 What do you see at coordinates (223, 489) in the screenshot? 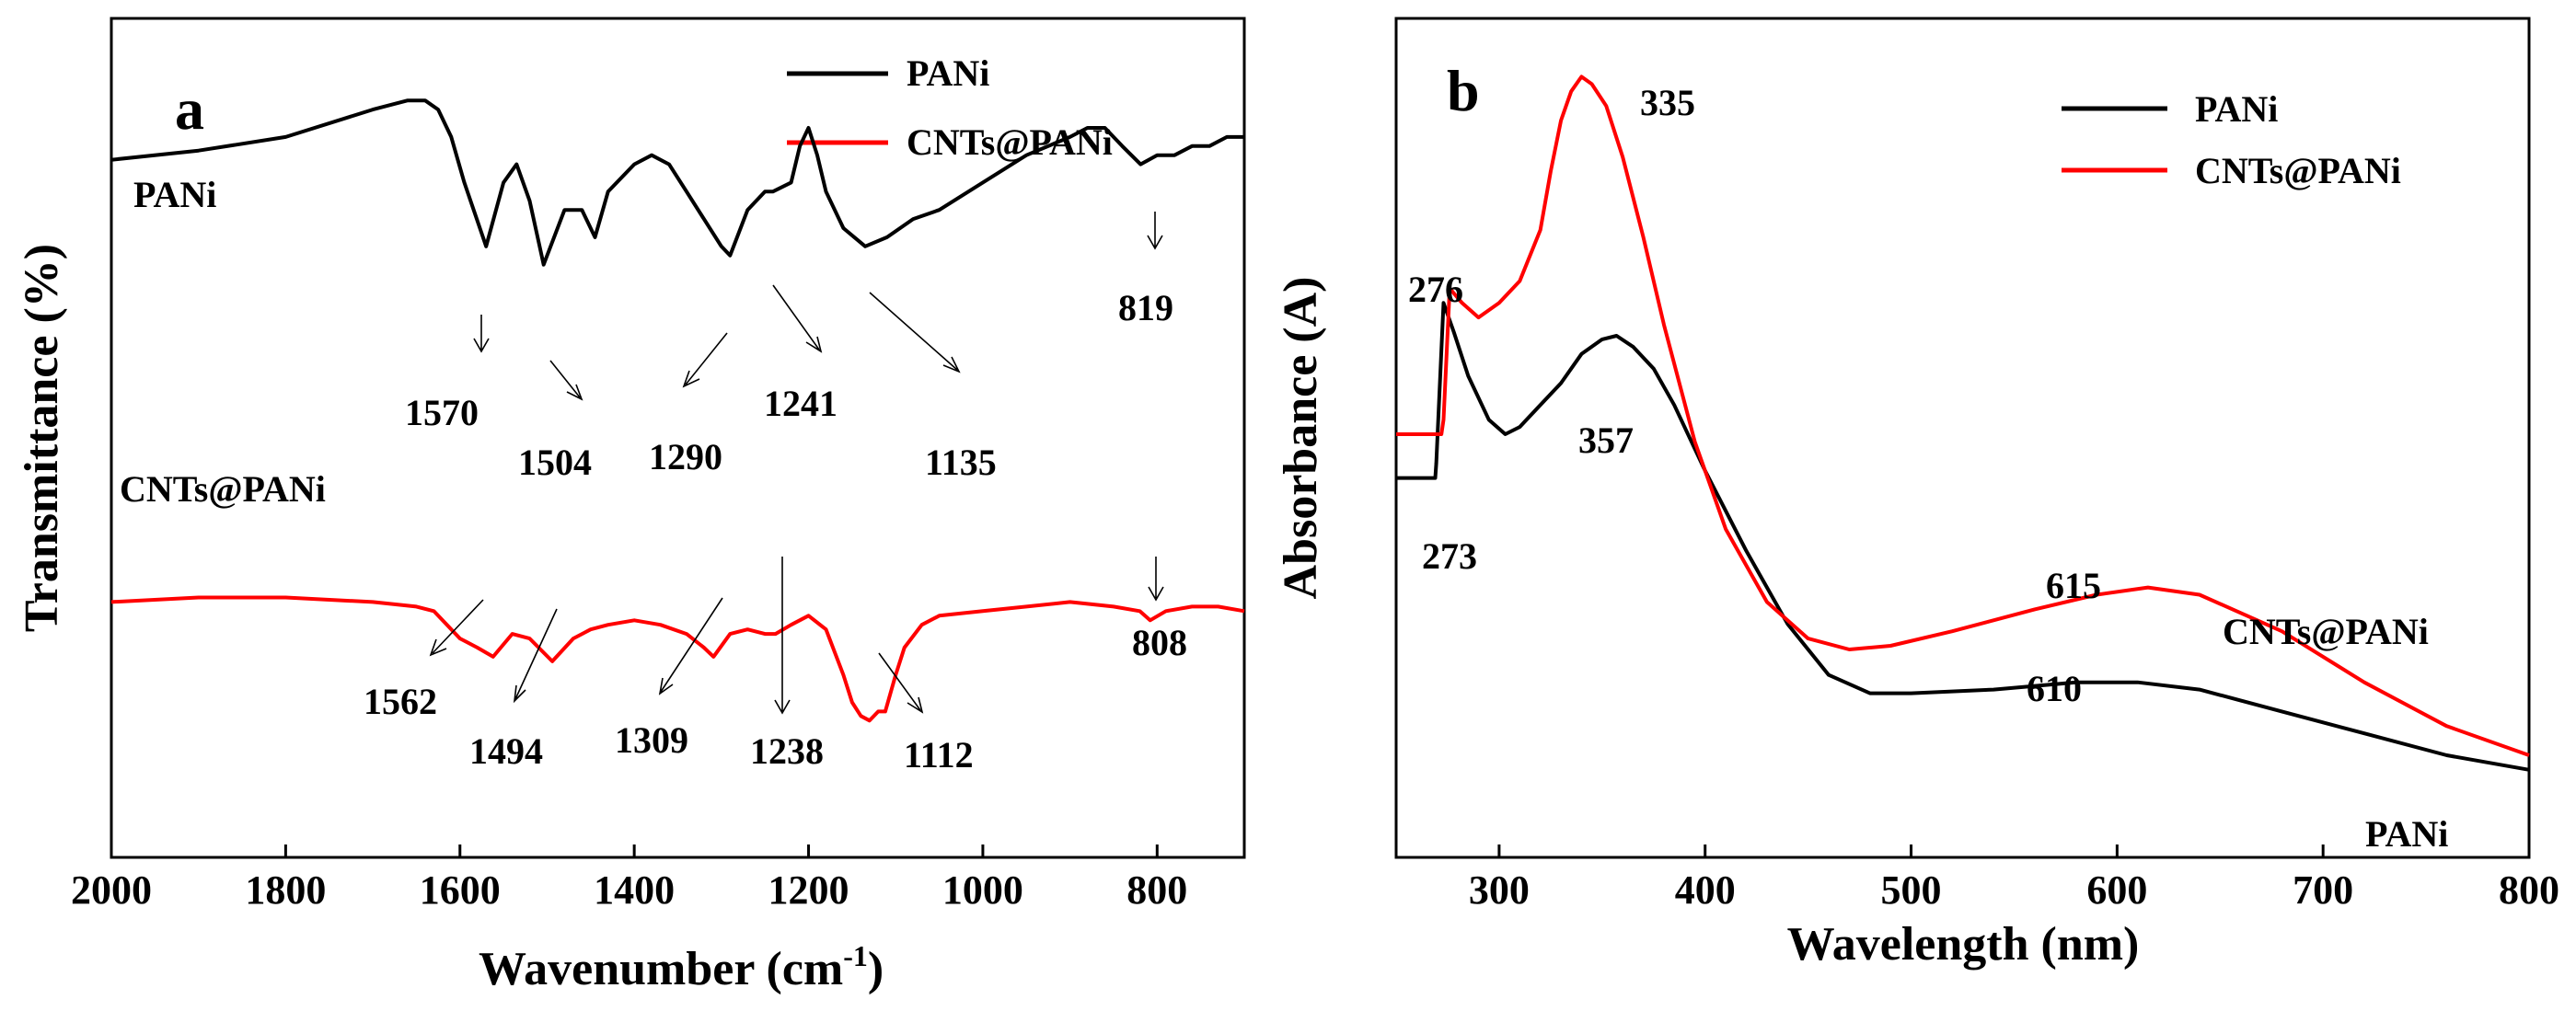
I see `panel-a-series-label-cnts: CNTs@PANi` at bounding box center [223, 489].